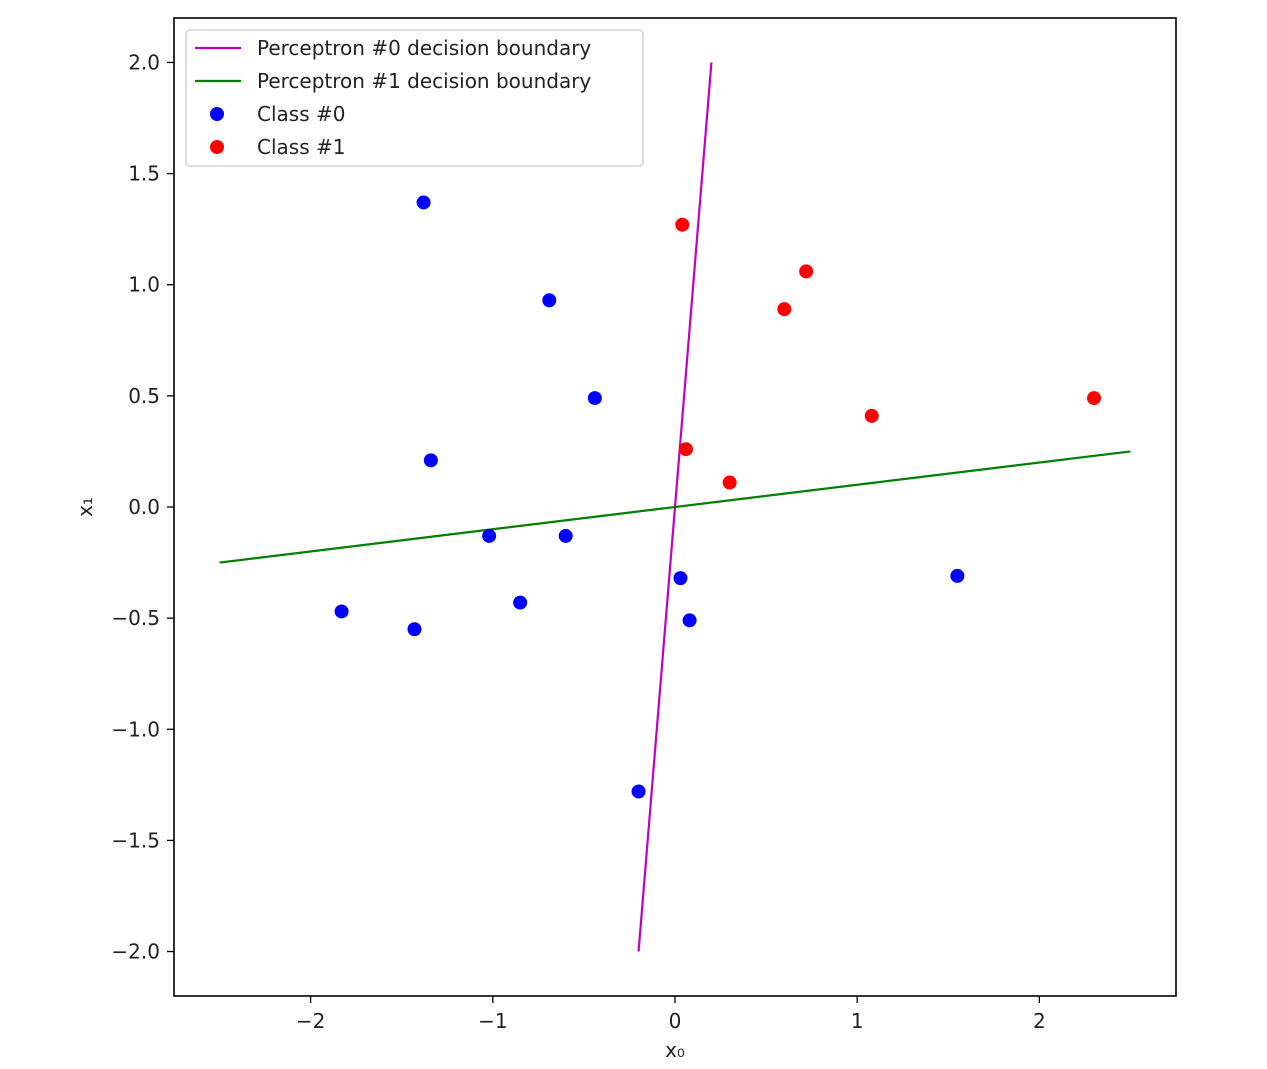  I want to click on y-tick-label: 2.0, so click(144, 62).